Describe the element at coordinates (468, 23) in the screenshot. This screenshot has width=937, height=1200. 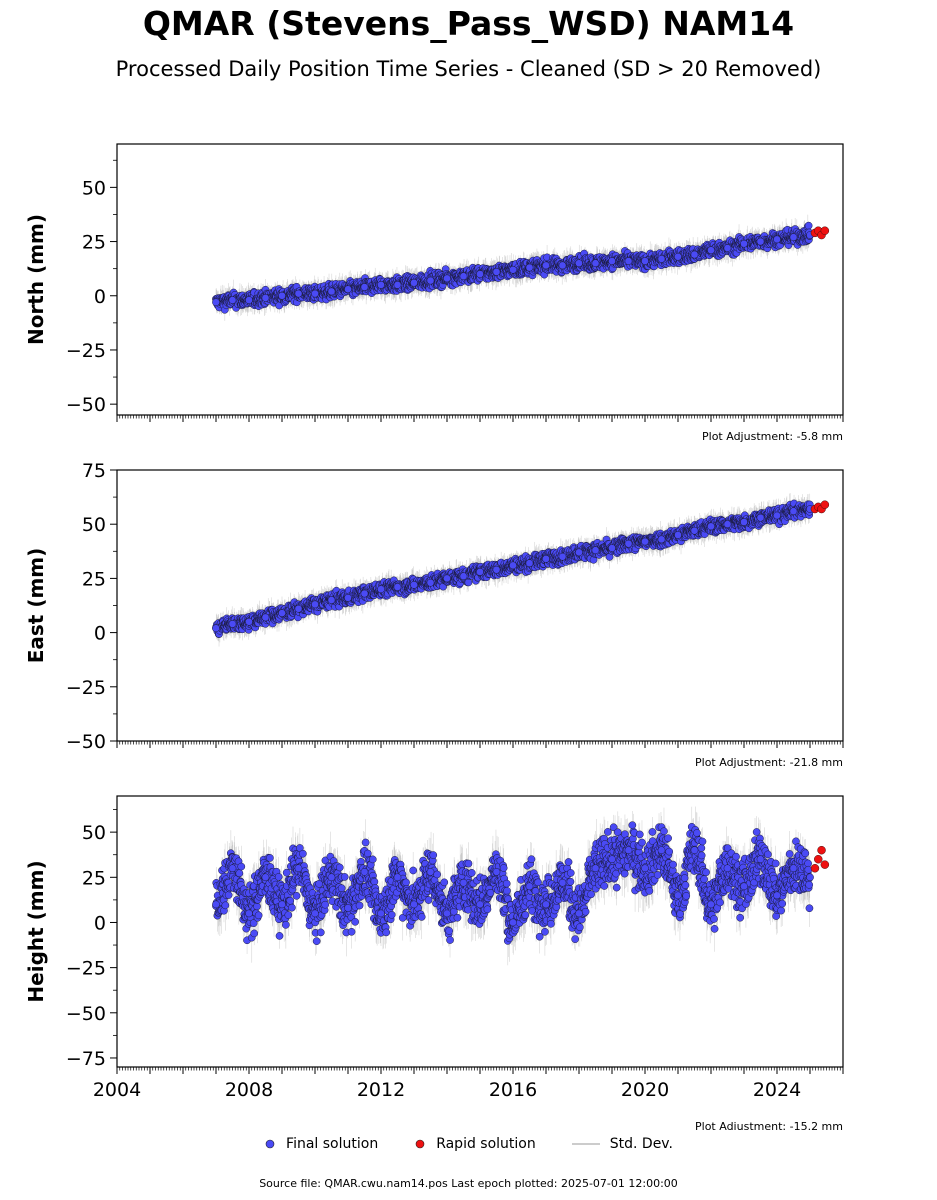
I see `chart-title: QMAR (Stevens_Pass_WSD) NAM14` at that location.